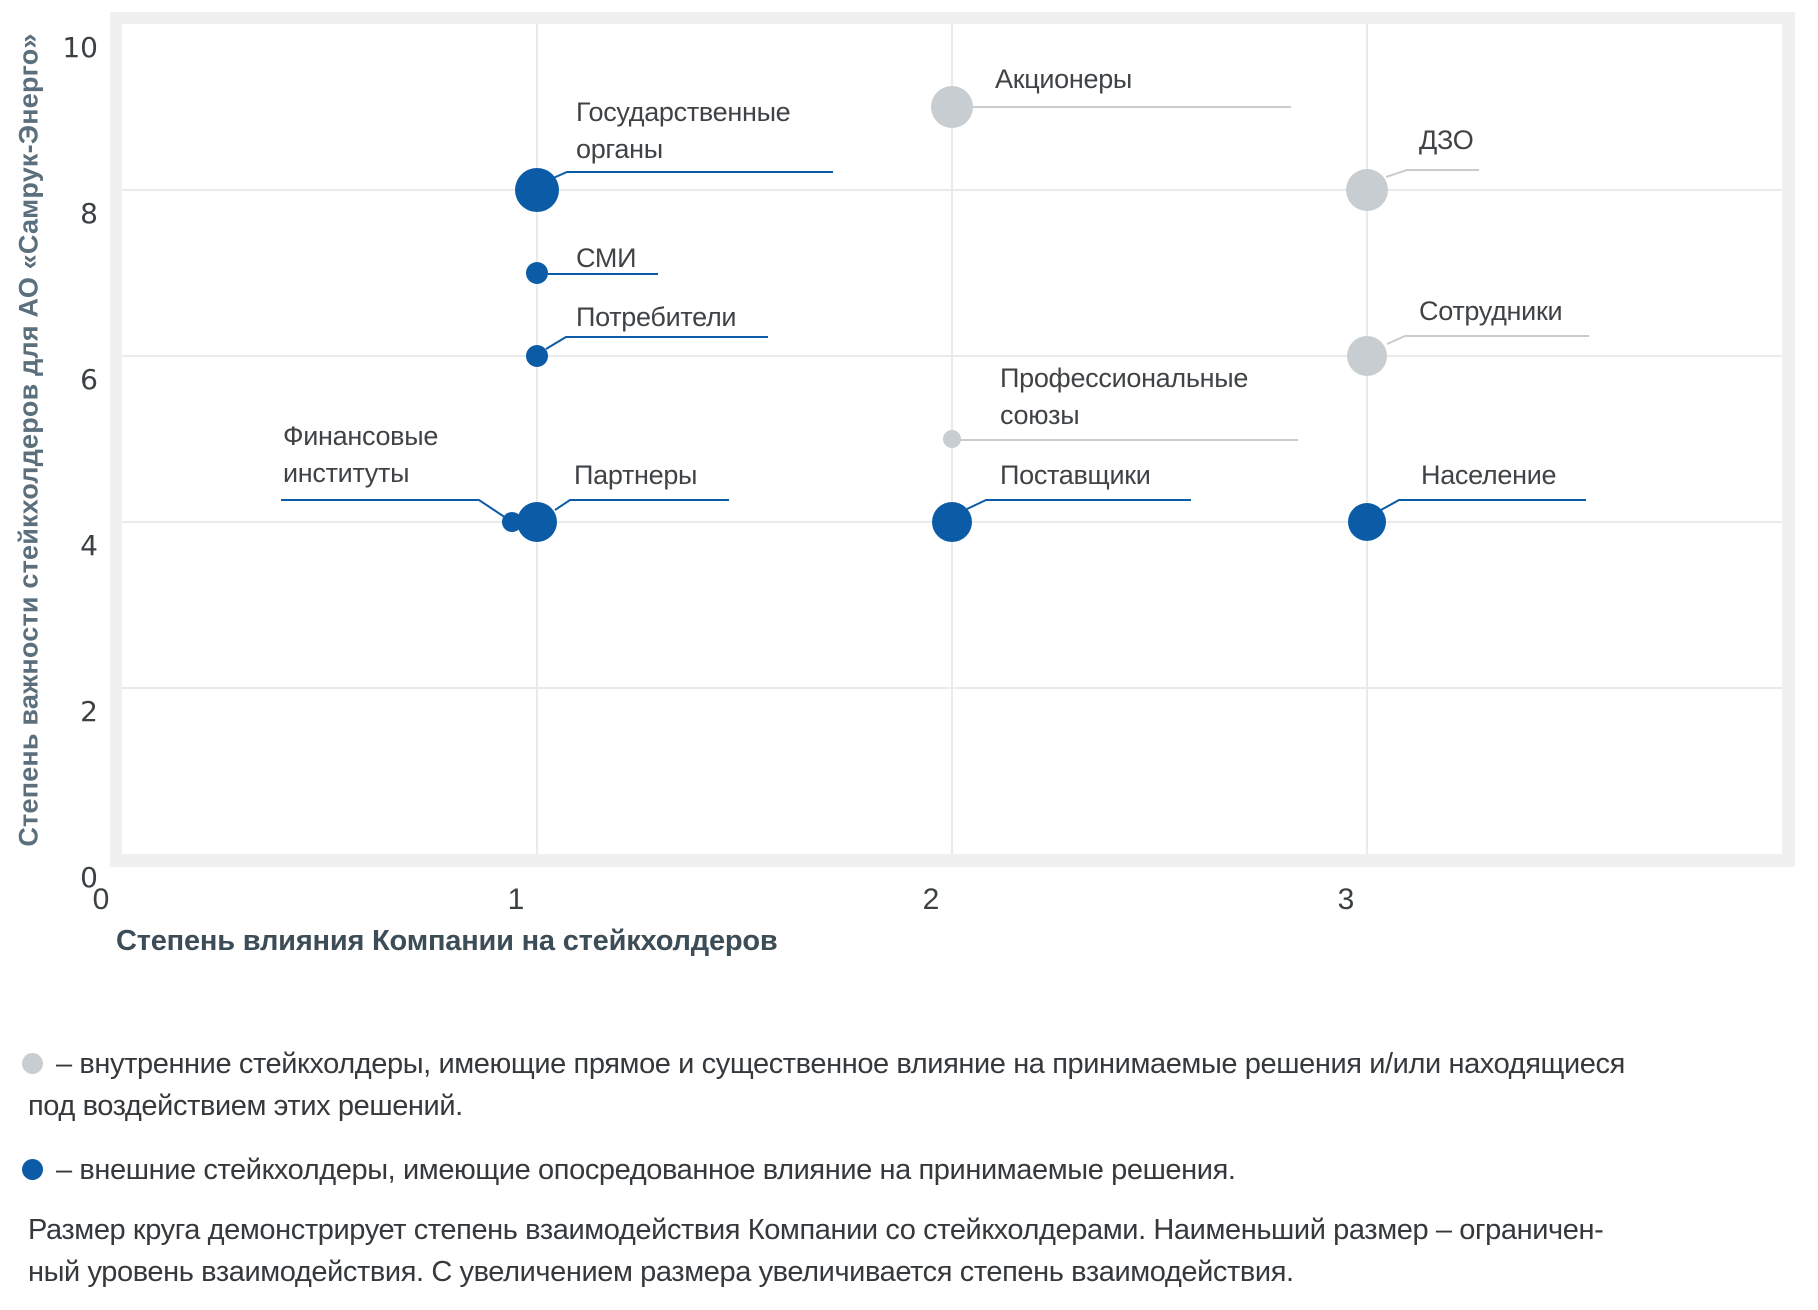 Image resolution: width=1818 pixels, height=1310 pixels. I want to click on partners-label: Партнеры, so click(635, 475).